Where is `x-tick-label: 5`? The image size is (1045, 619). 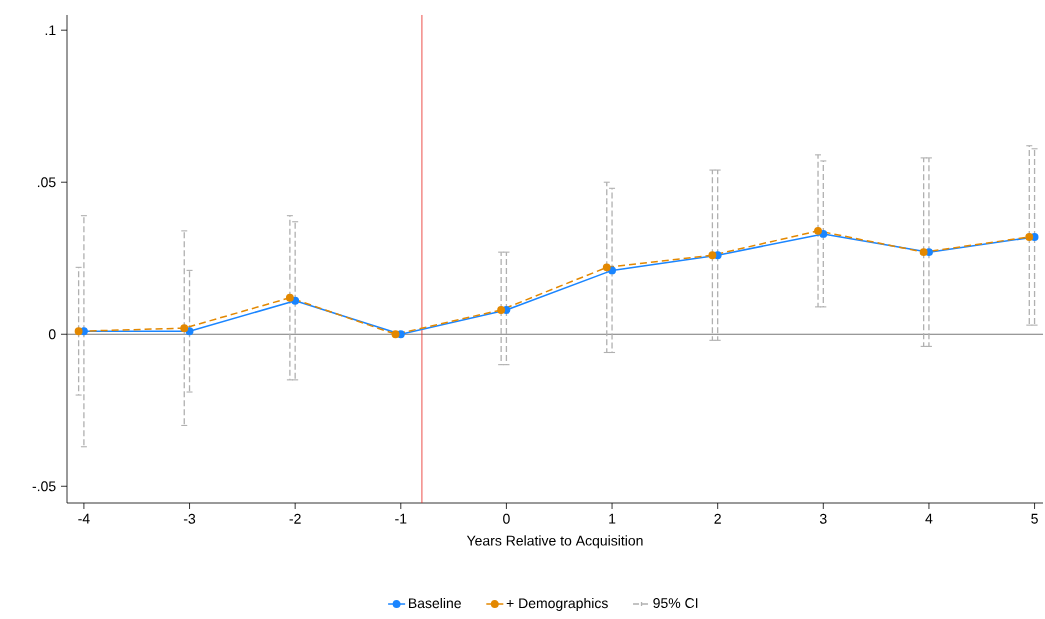
x-tick-label: 5 is located at coordinates (1034, 518).